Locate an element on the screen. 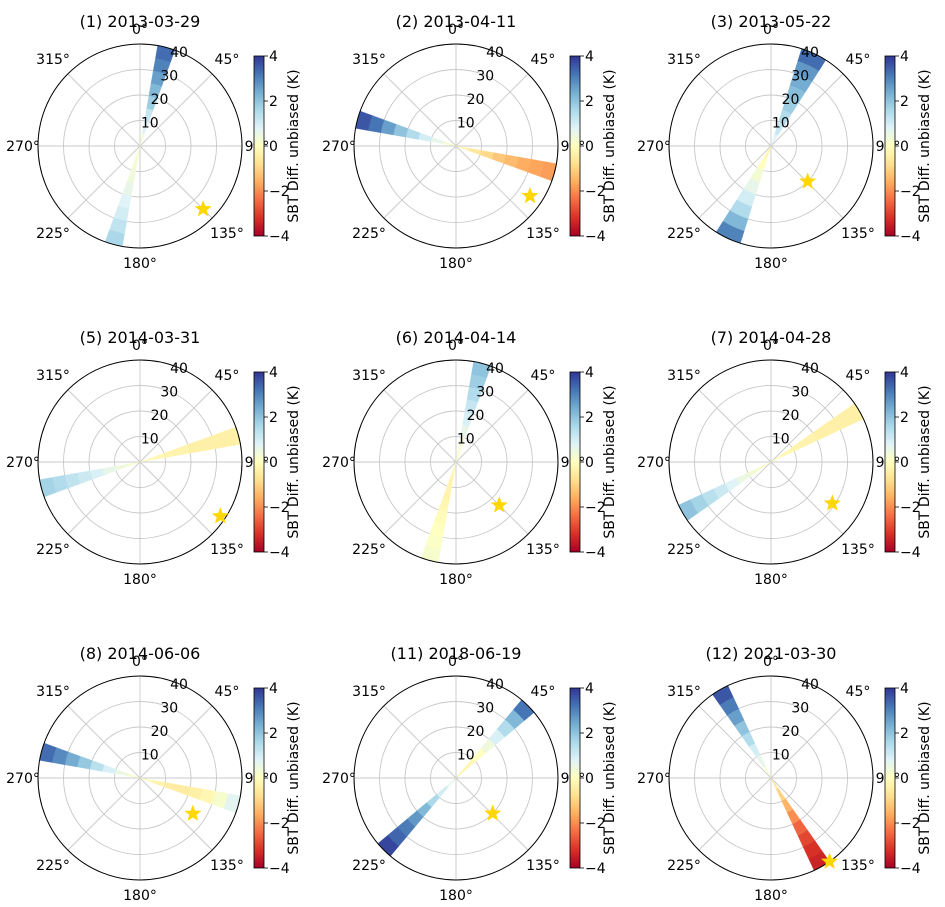  panel-title: (12) 2021-03-30 is located at coordinates (771, 653).